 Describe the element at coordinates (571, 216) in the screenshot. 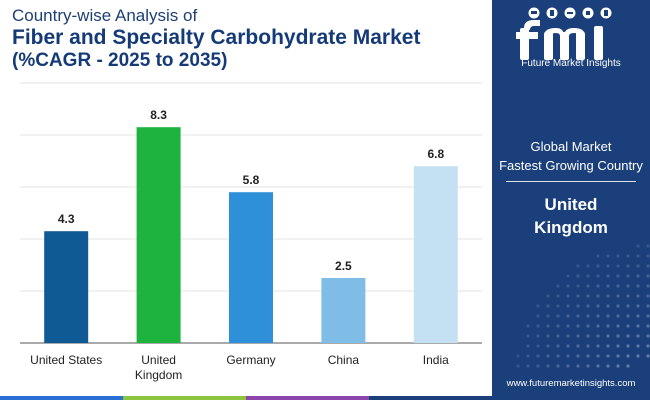

I see `fastest-country: United Kingdom` at that location.